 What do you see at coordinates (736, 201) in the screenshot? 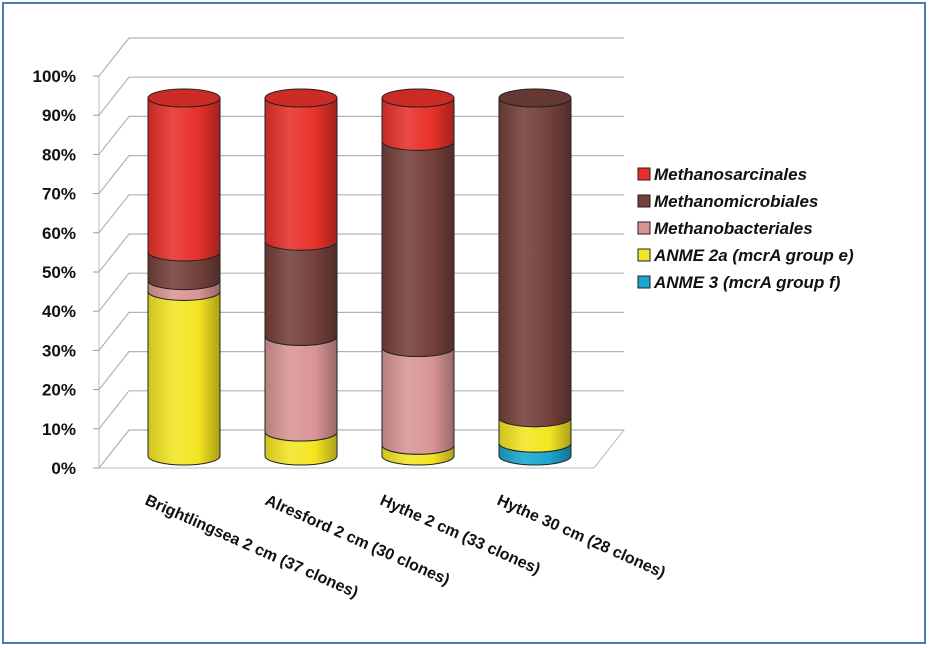
I see `legend-label: Methanomicrobiales` at bounding box center [736, 201].